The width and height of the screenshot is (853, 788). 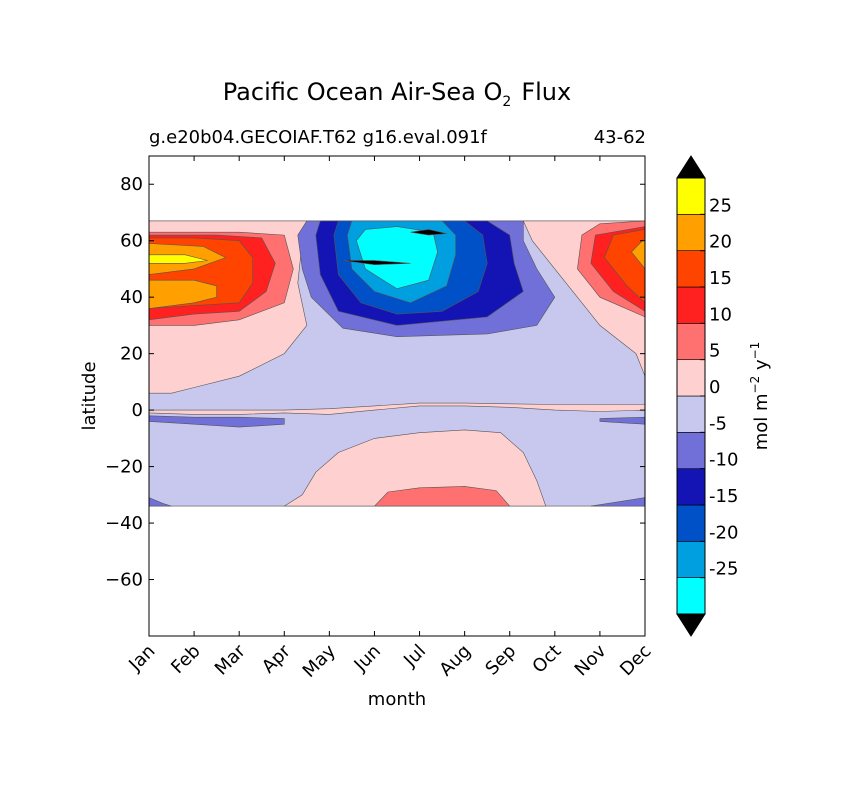 What do you see at coordinates (761, 367) in the screenshot?
I see `colorbar-label-mid: y` at bounding box center [761, 367].